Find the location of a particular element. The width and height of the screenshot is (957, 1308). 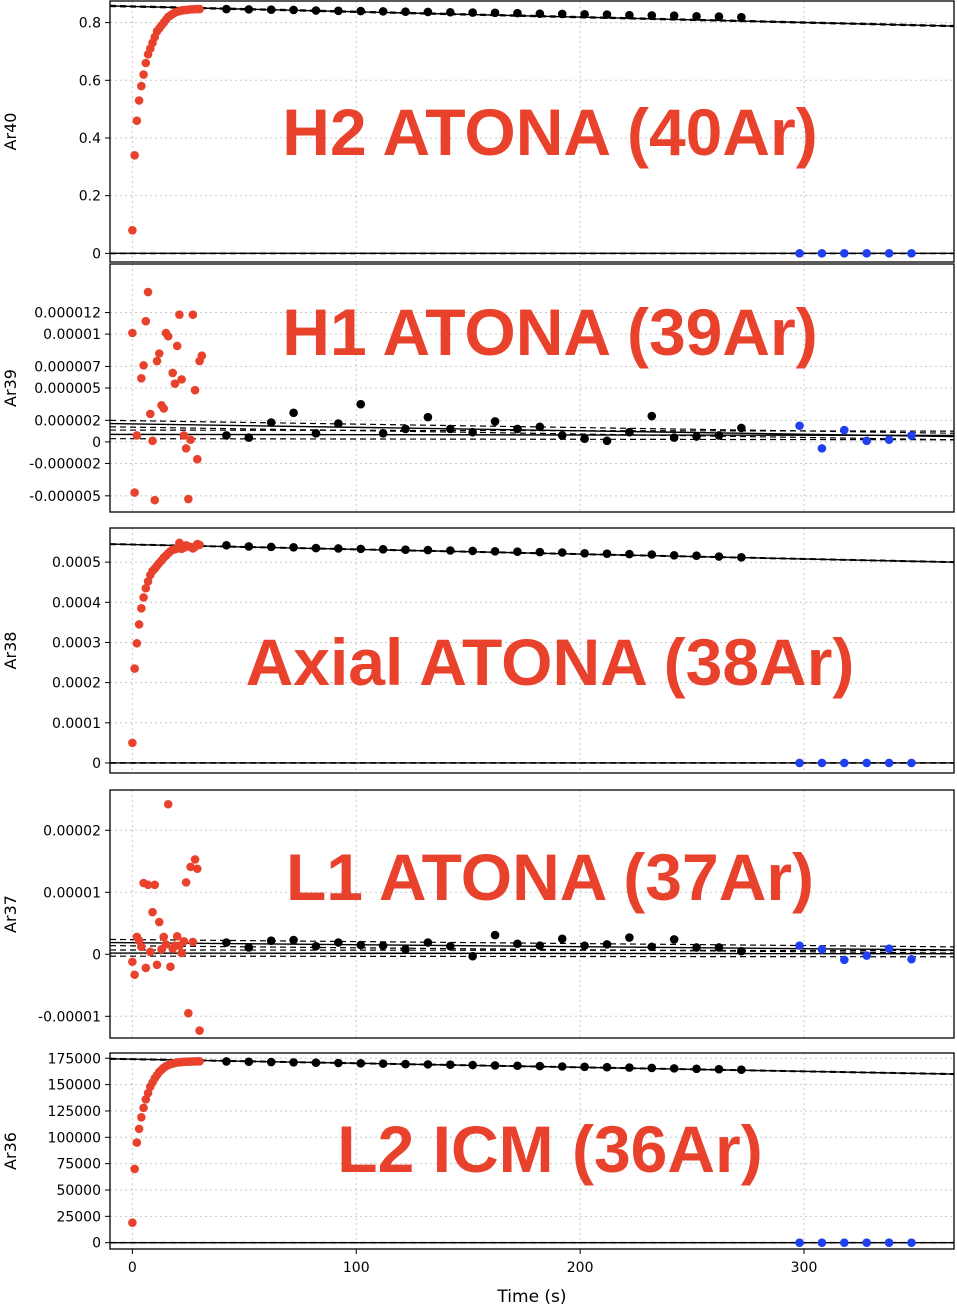

y-tick-label: 0 is located at coordinates (96, 1244).